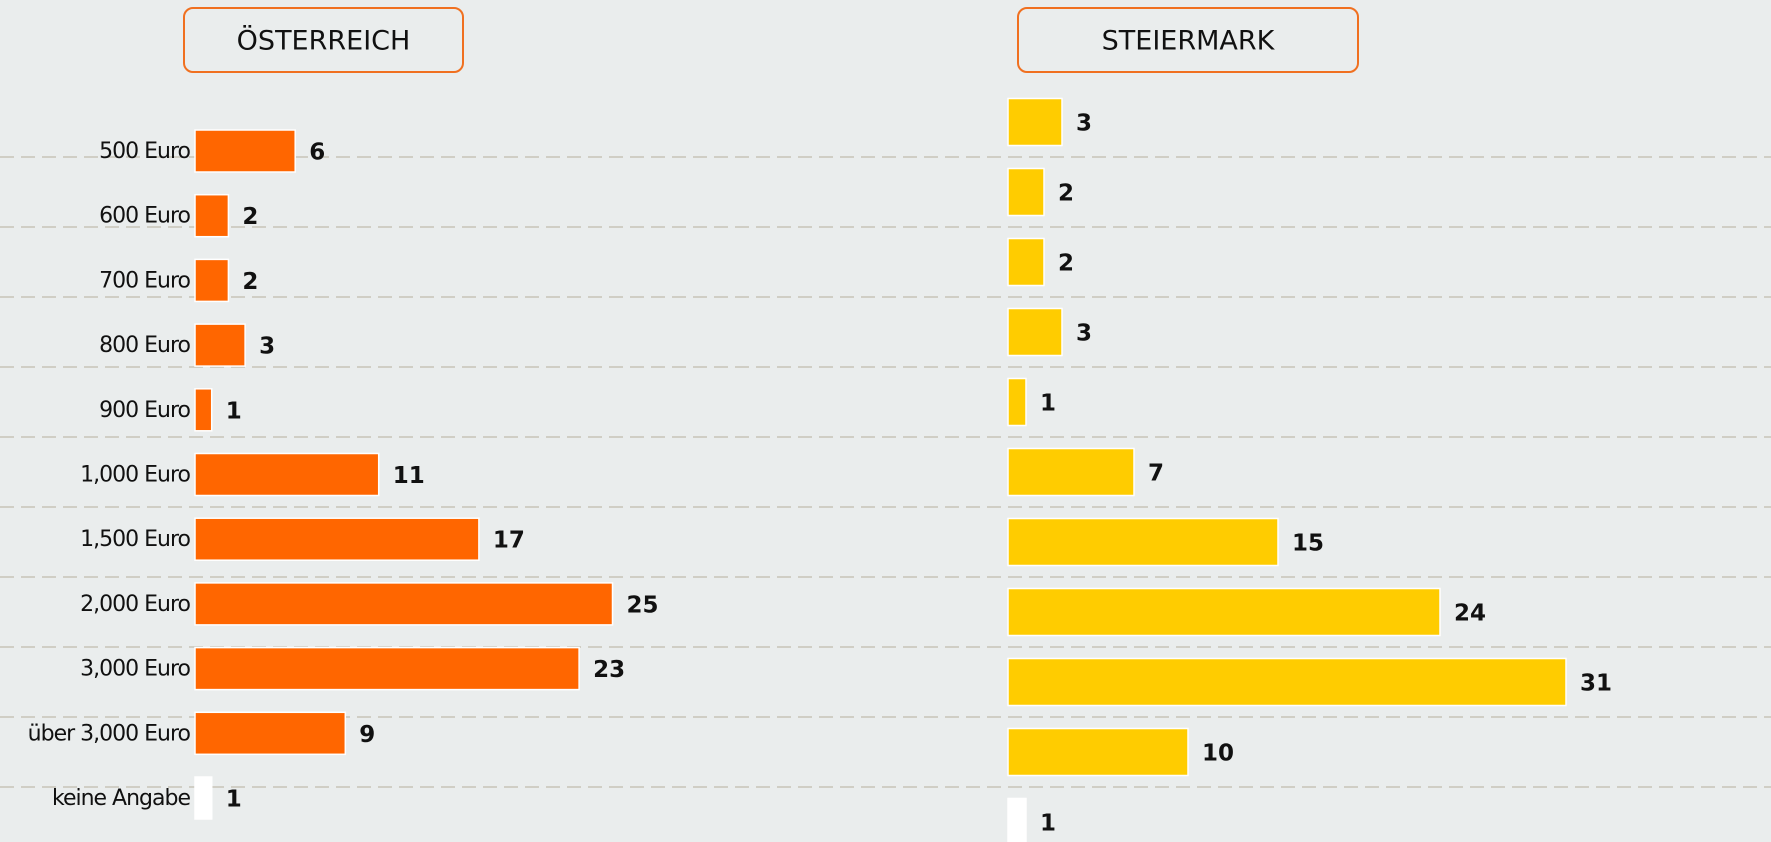  Describe the element at coordinates (144, 151) in the screenshot. I see `category-label: 500 Euro` at that location.